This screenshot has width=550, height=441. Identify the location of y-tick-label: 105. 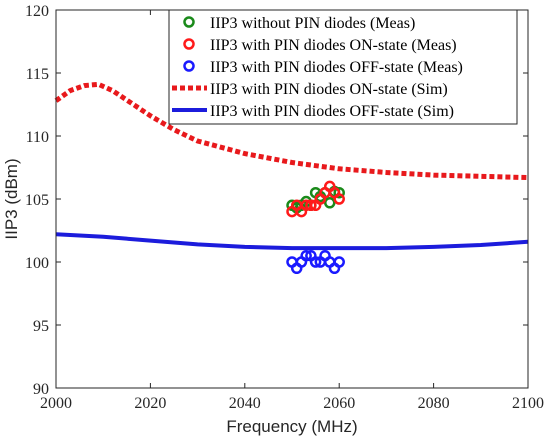
(37, 200).